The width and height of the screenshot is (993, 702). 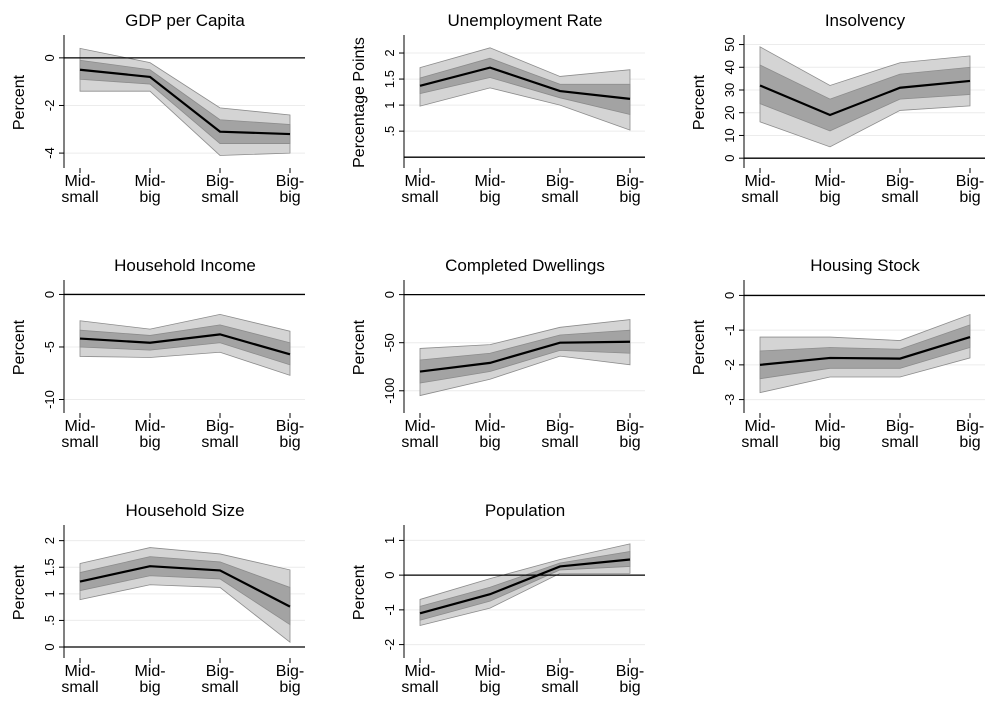 What do you see at coordinates (49, 347) in the screenshot?
I see `y-tick-label: -5` at bounding box center [49, 347].